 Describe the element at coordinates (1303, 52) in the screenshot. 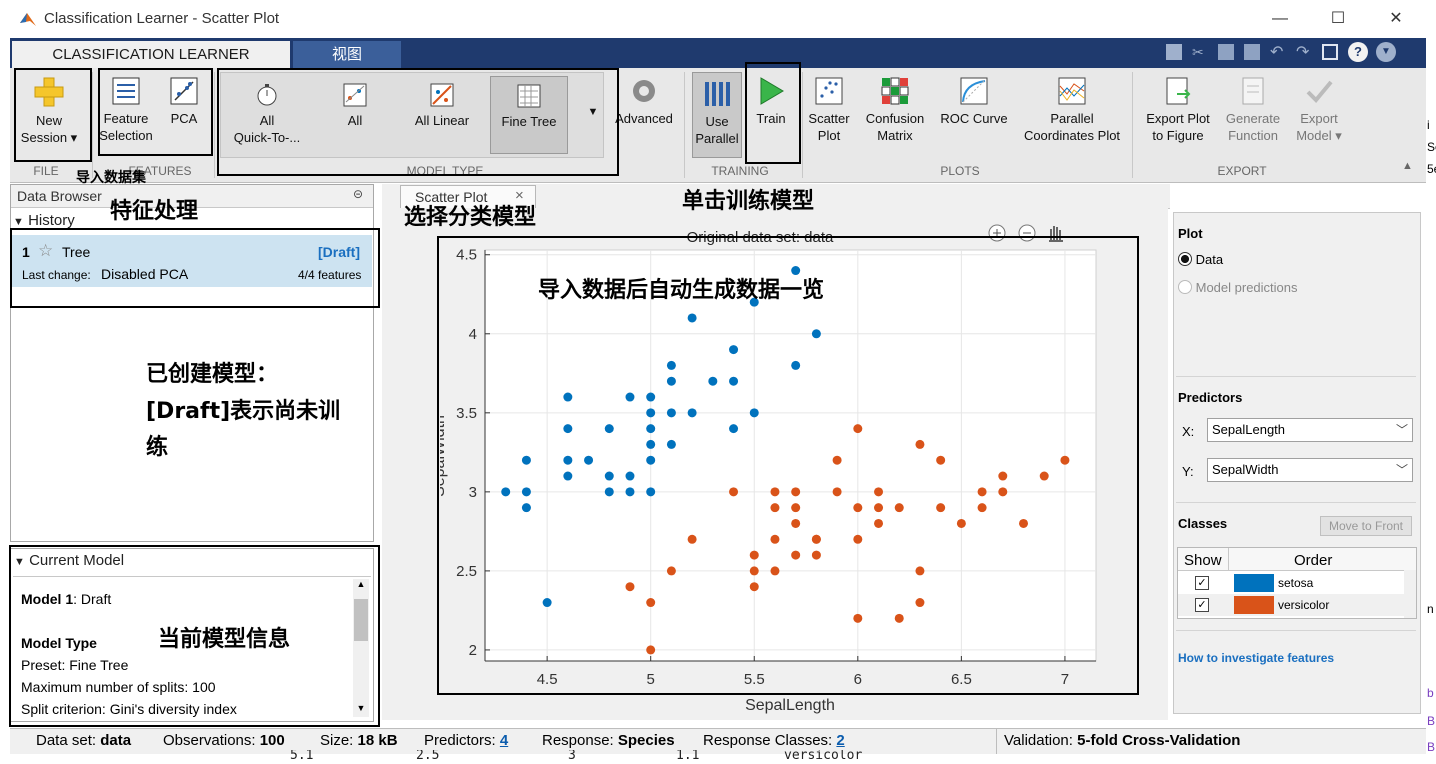

I see `redo-icon: ↷` at that location.